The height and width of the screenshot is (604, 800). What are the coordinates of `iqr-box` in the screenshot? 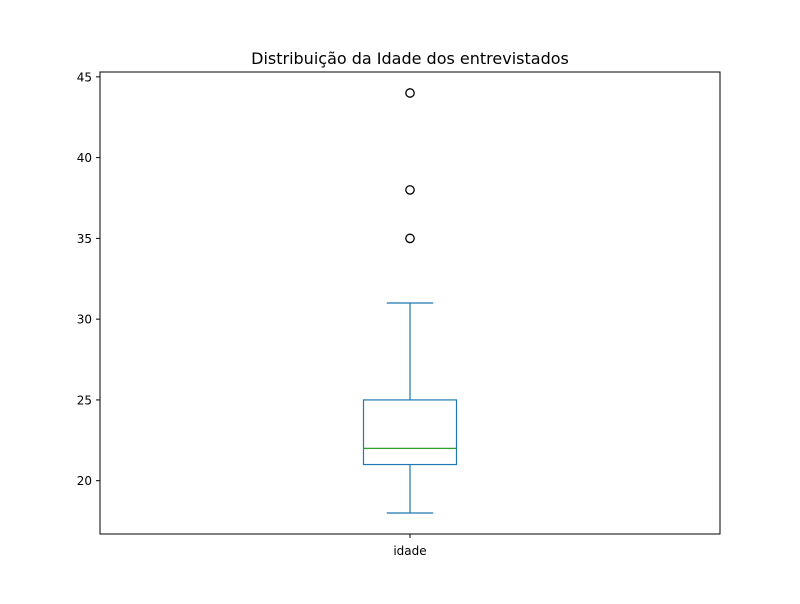 It's located at (410, 432).